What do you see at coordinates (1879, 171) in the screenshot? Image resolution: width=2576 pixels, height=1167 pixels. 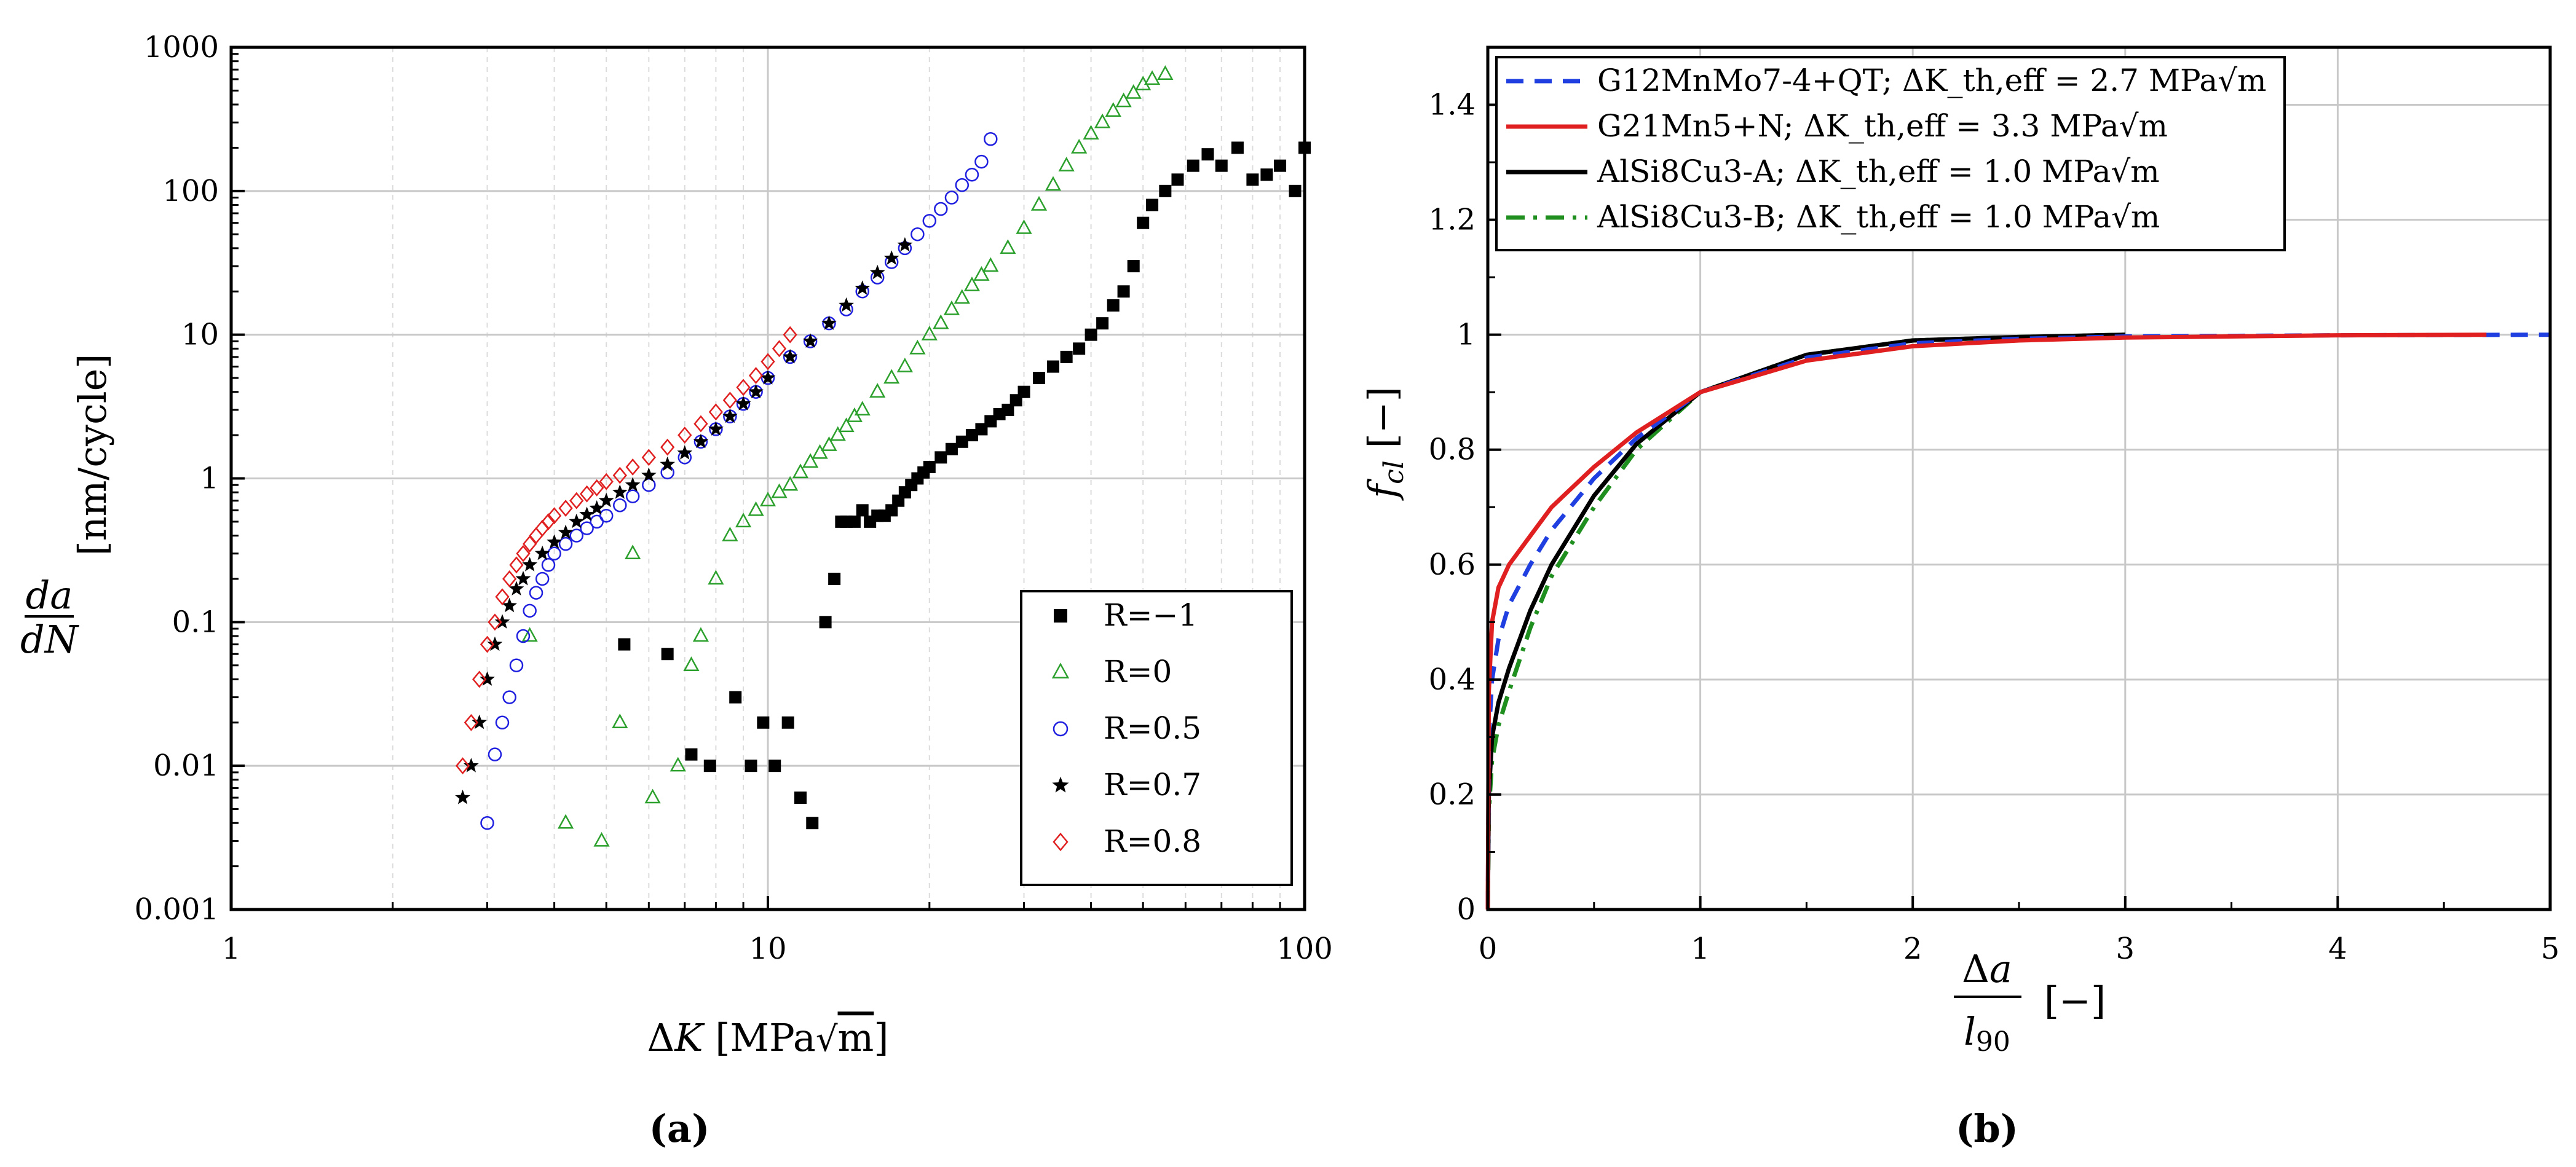 I see `legend-entry-label: AlSi8Cu3-A; ΔK_th,eff = 1.0 MPa√m` at bounding box center [1879, 171].